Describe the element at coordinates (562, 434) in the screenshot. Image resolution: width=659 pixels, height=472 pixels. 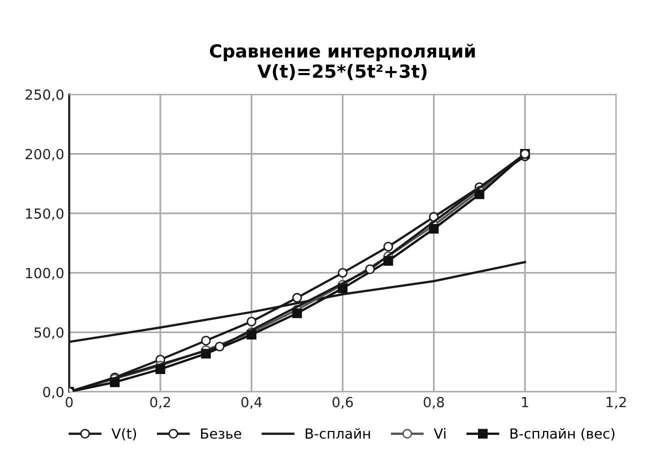
I see `legend-label: B-сплайн (вес)` at that location.